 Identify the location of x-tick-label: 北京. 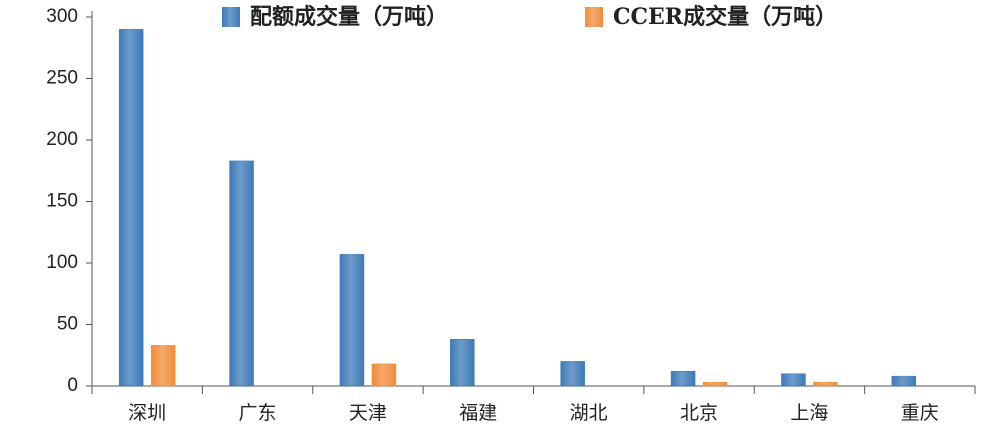
(699, 413).